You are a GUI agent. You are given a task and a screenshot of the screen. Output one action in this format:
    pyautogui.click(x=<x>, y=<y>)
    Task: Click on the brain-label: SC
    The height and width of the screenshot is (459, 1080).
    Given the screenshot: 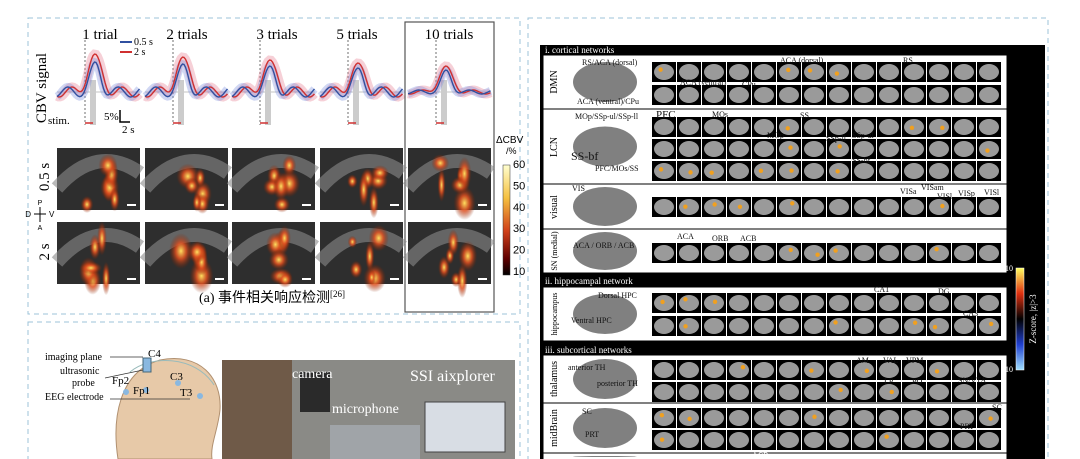 What is the action you would take?
    pyautogui.click(x=587, y=411)
    